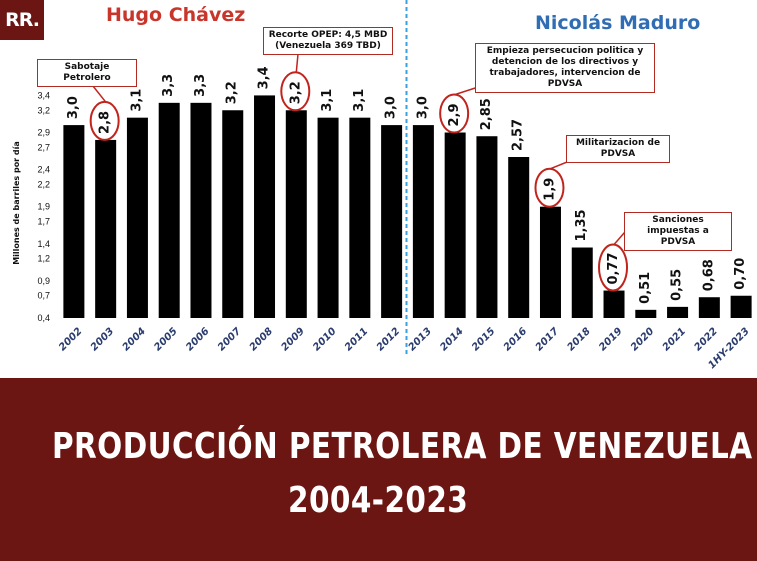 The width and height of the screenshot is (757, 561). I want to click on bar-2004, so click(137, 217).